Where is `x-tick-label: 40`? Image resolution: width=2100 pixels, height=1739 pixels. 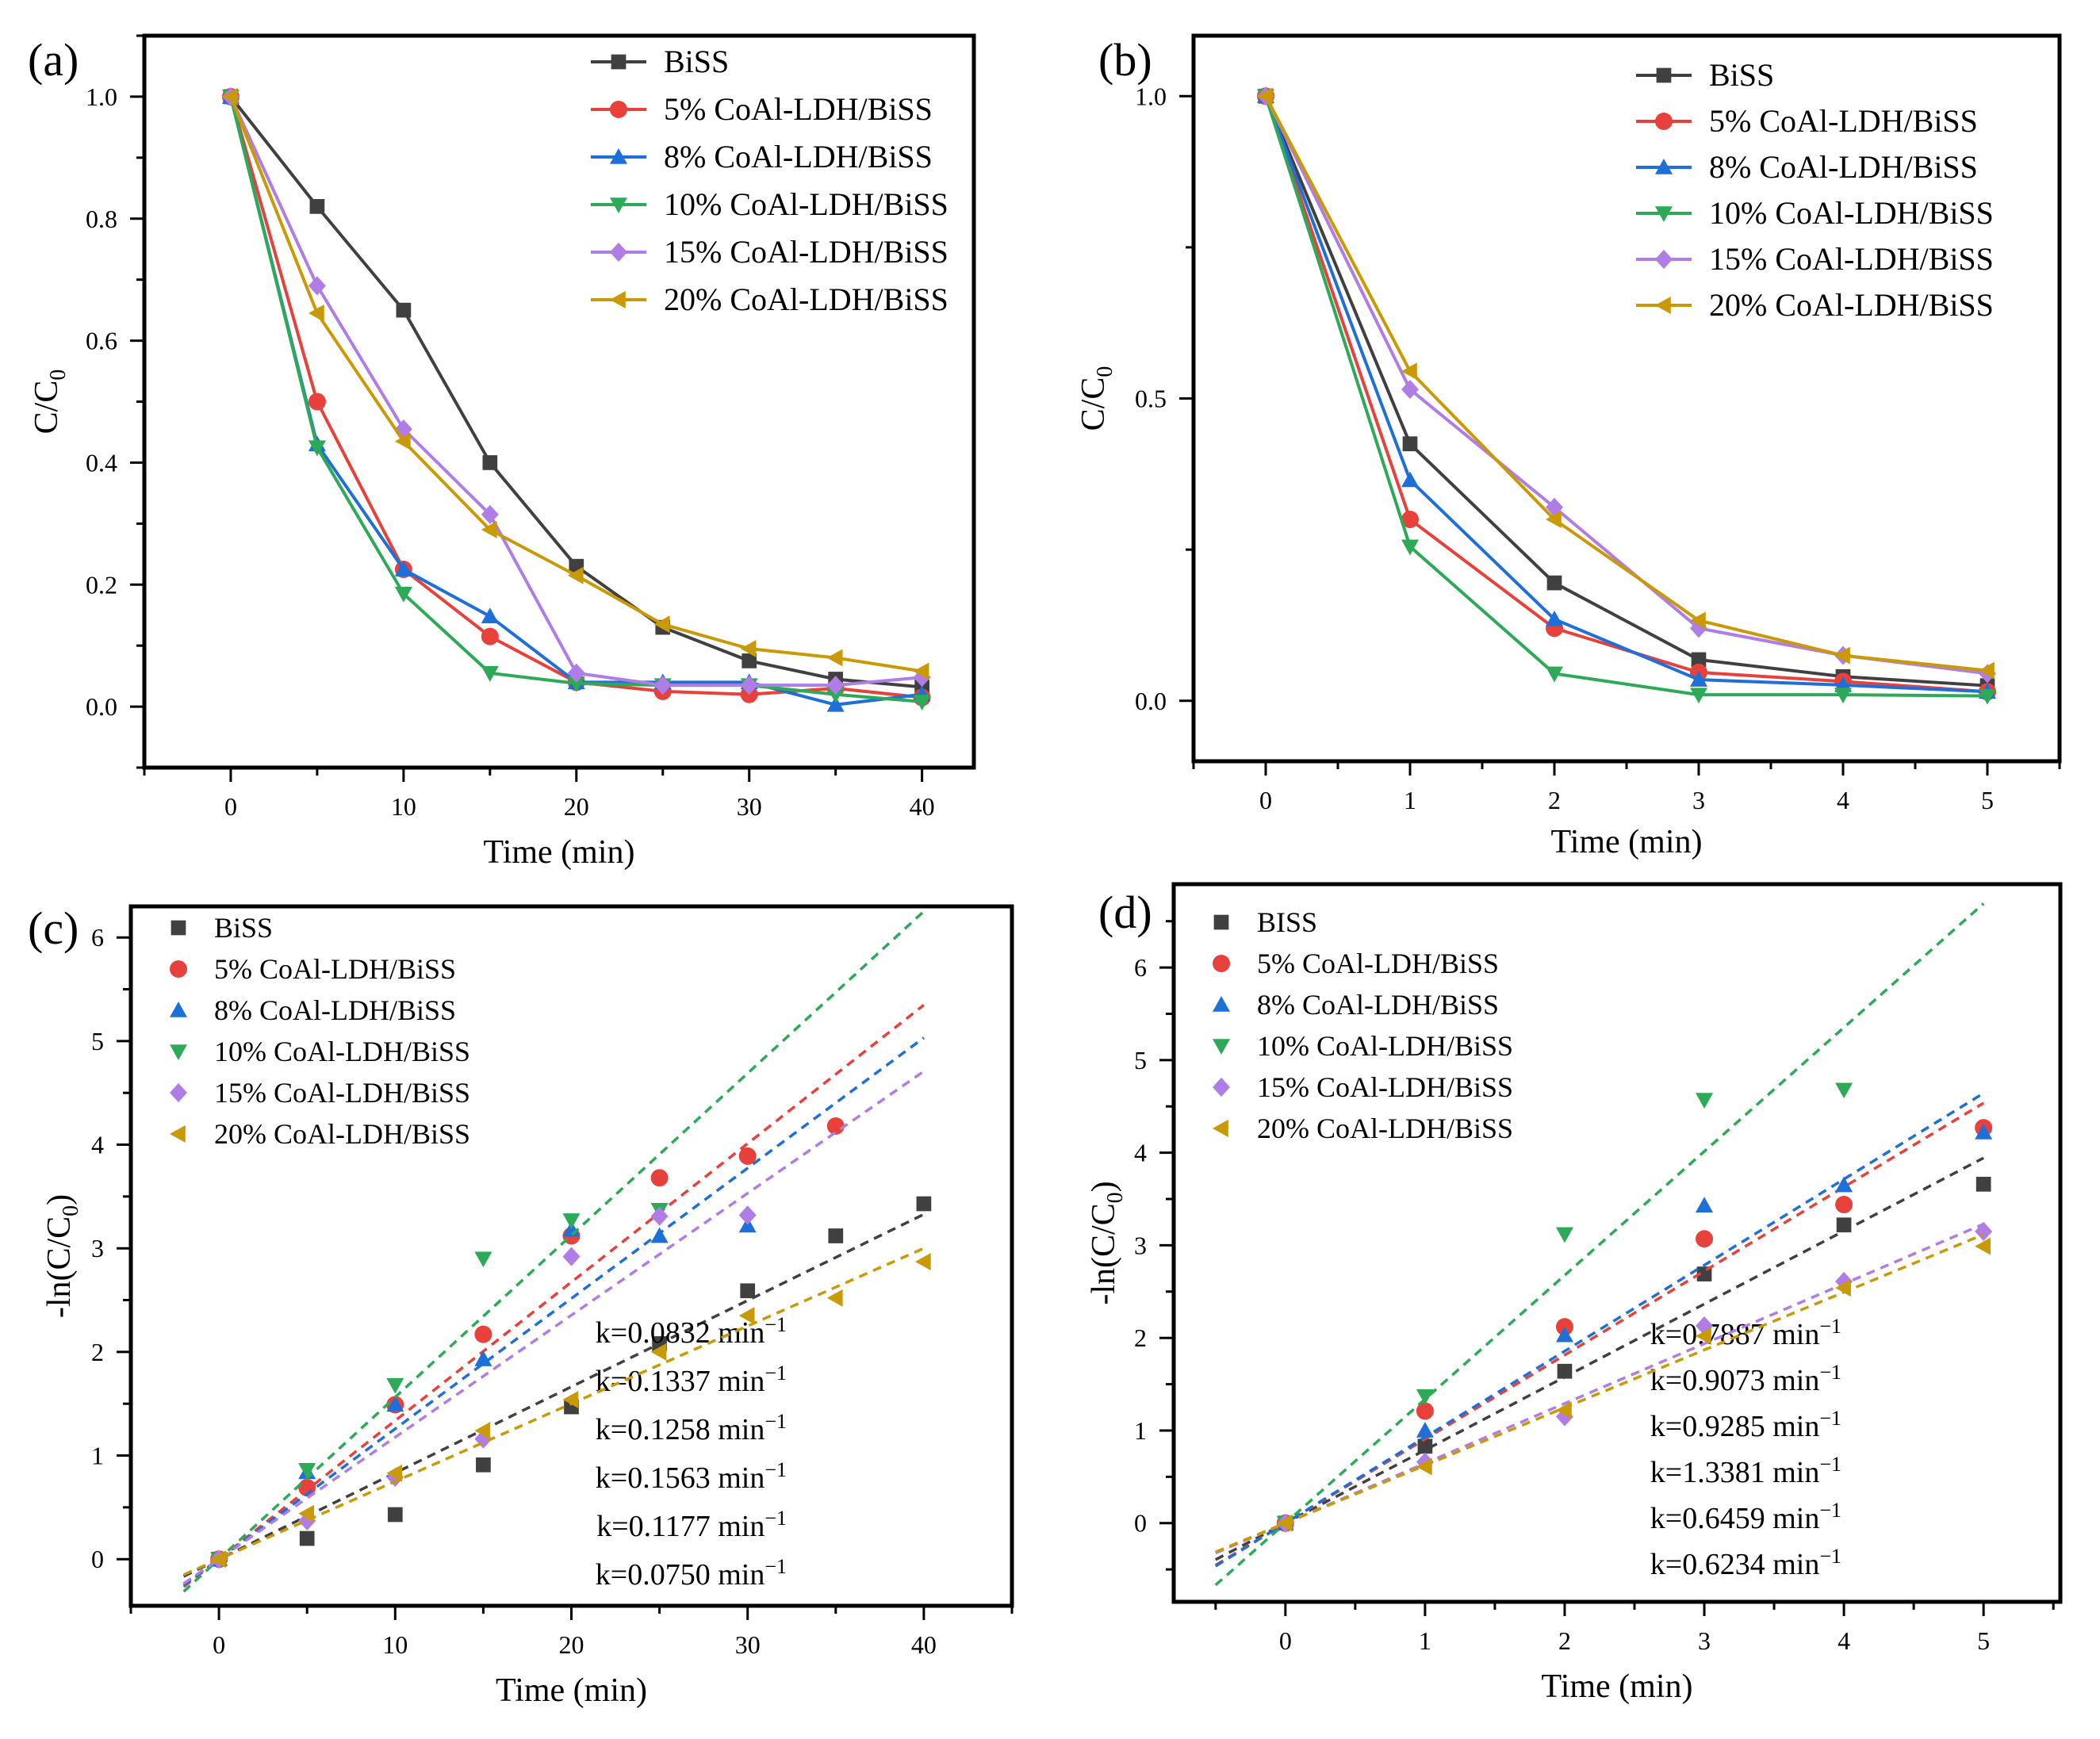 x-tick-label: 40 is located at coordinates (924, 1645).